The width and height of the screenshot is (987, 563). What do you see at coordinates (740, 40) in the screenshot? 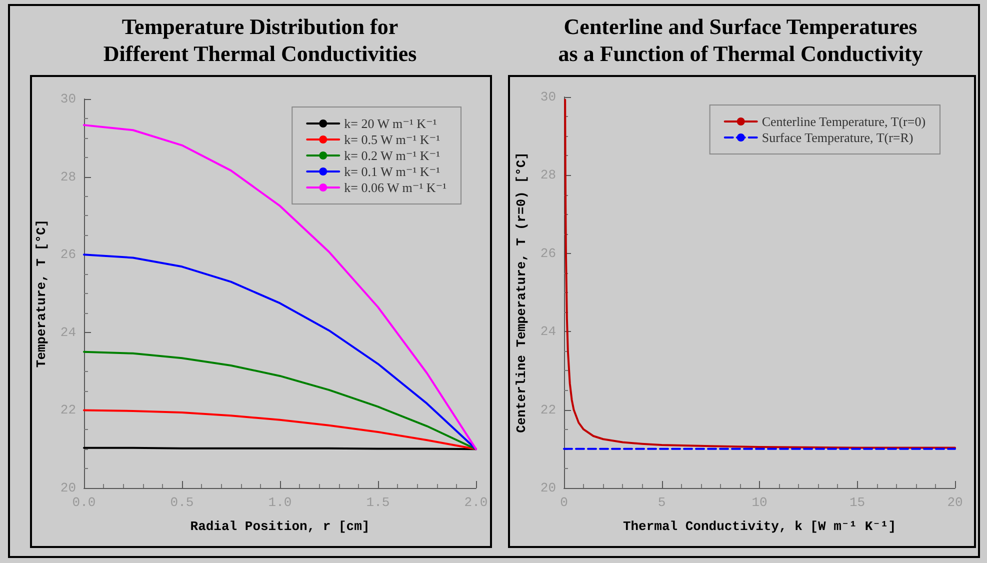
I see `chart-title: Centerline and Surface Temperatures as a Function of Thermal Conductivity` at bounding box center [740, 40].